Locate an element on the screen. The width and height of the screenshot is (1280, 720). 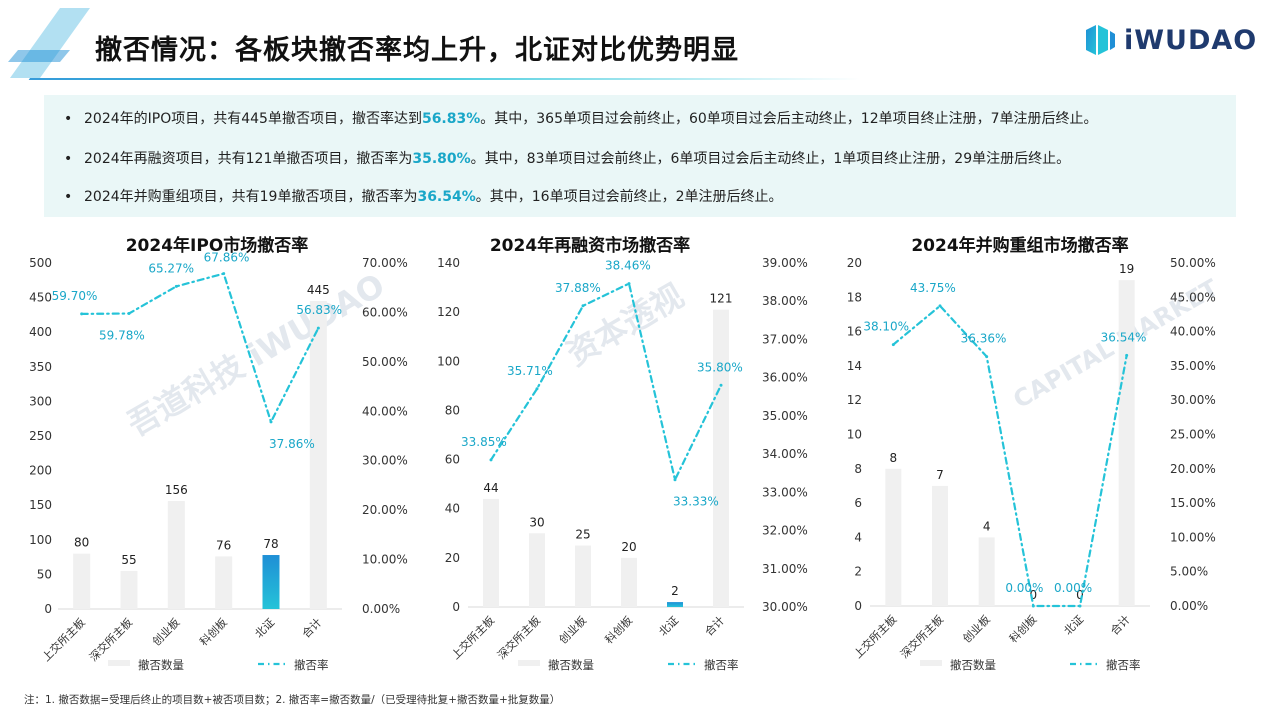
y2-tick-label: 39.00% is located at coordinates (785, 263).